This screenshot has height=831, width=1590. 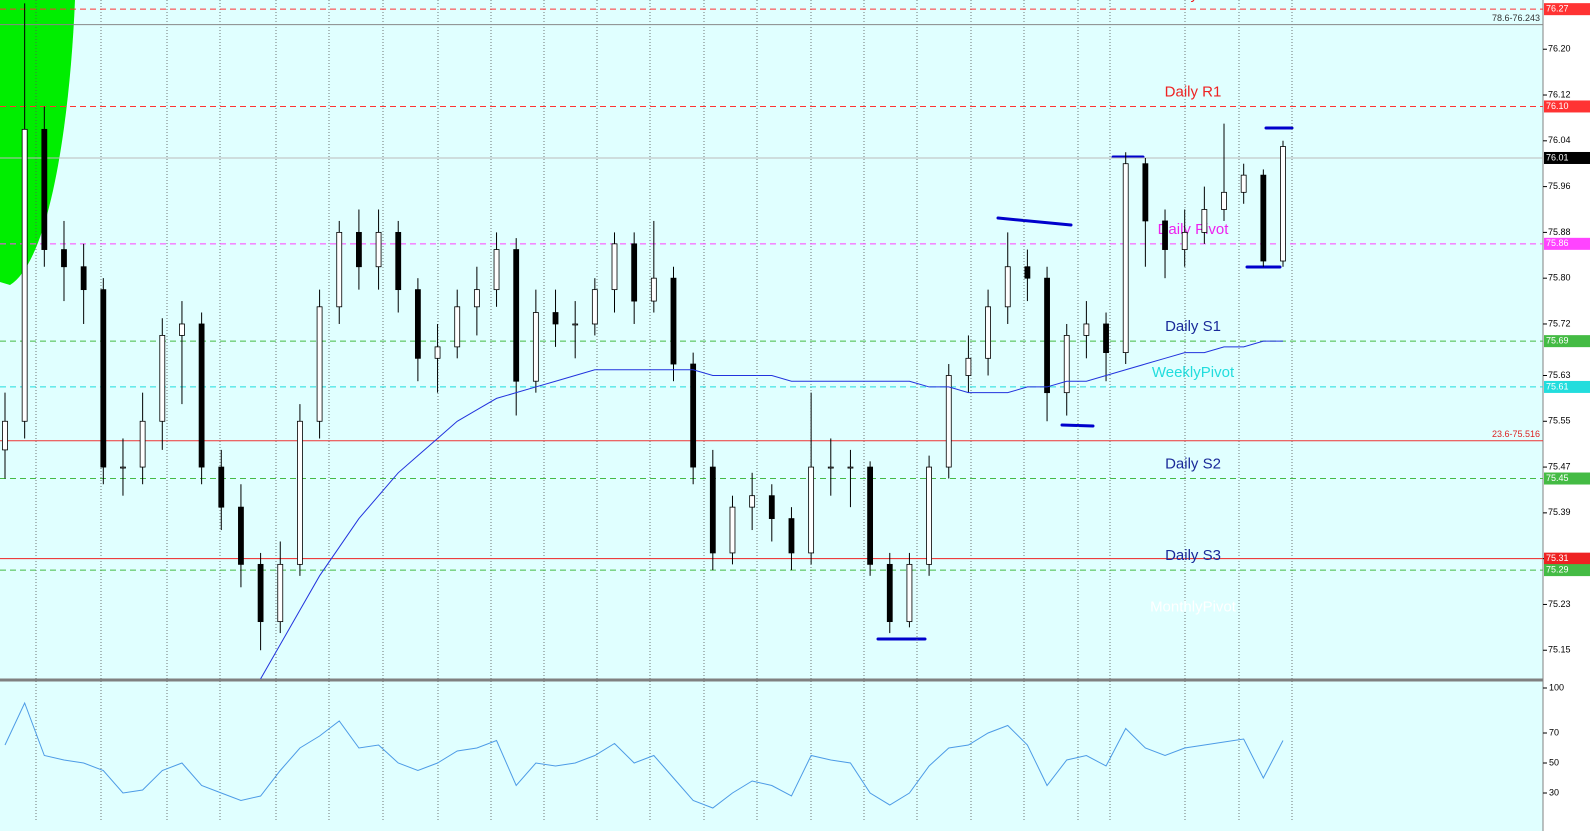 I want to click on level-label: Daily S2, so click(x=1193, y=463).